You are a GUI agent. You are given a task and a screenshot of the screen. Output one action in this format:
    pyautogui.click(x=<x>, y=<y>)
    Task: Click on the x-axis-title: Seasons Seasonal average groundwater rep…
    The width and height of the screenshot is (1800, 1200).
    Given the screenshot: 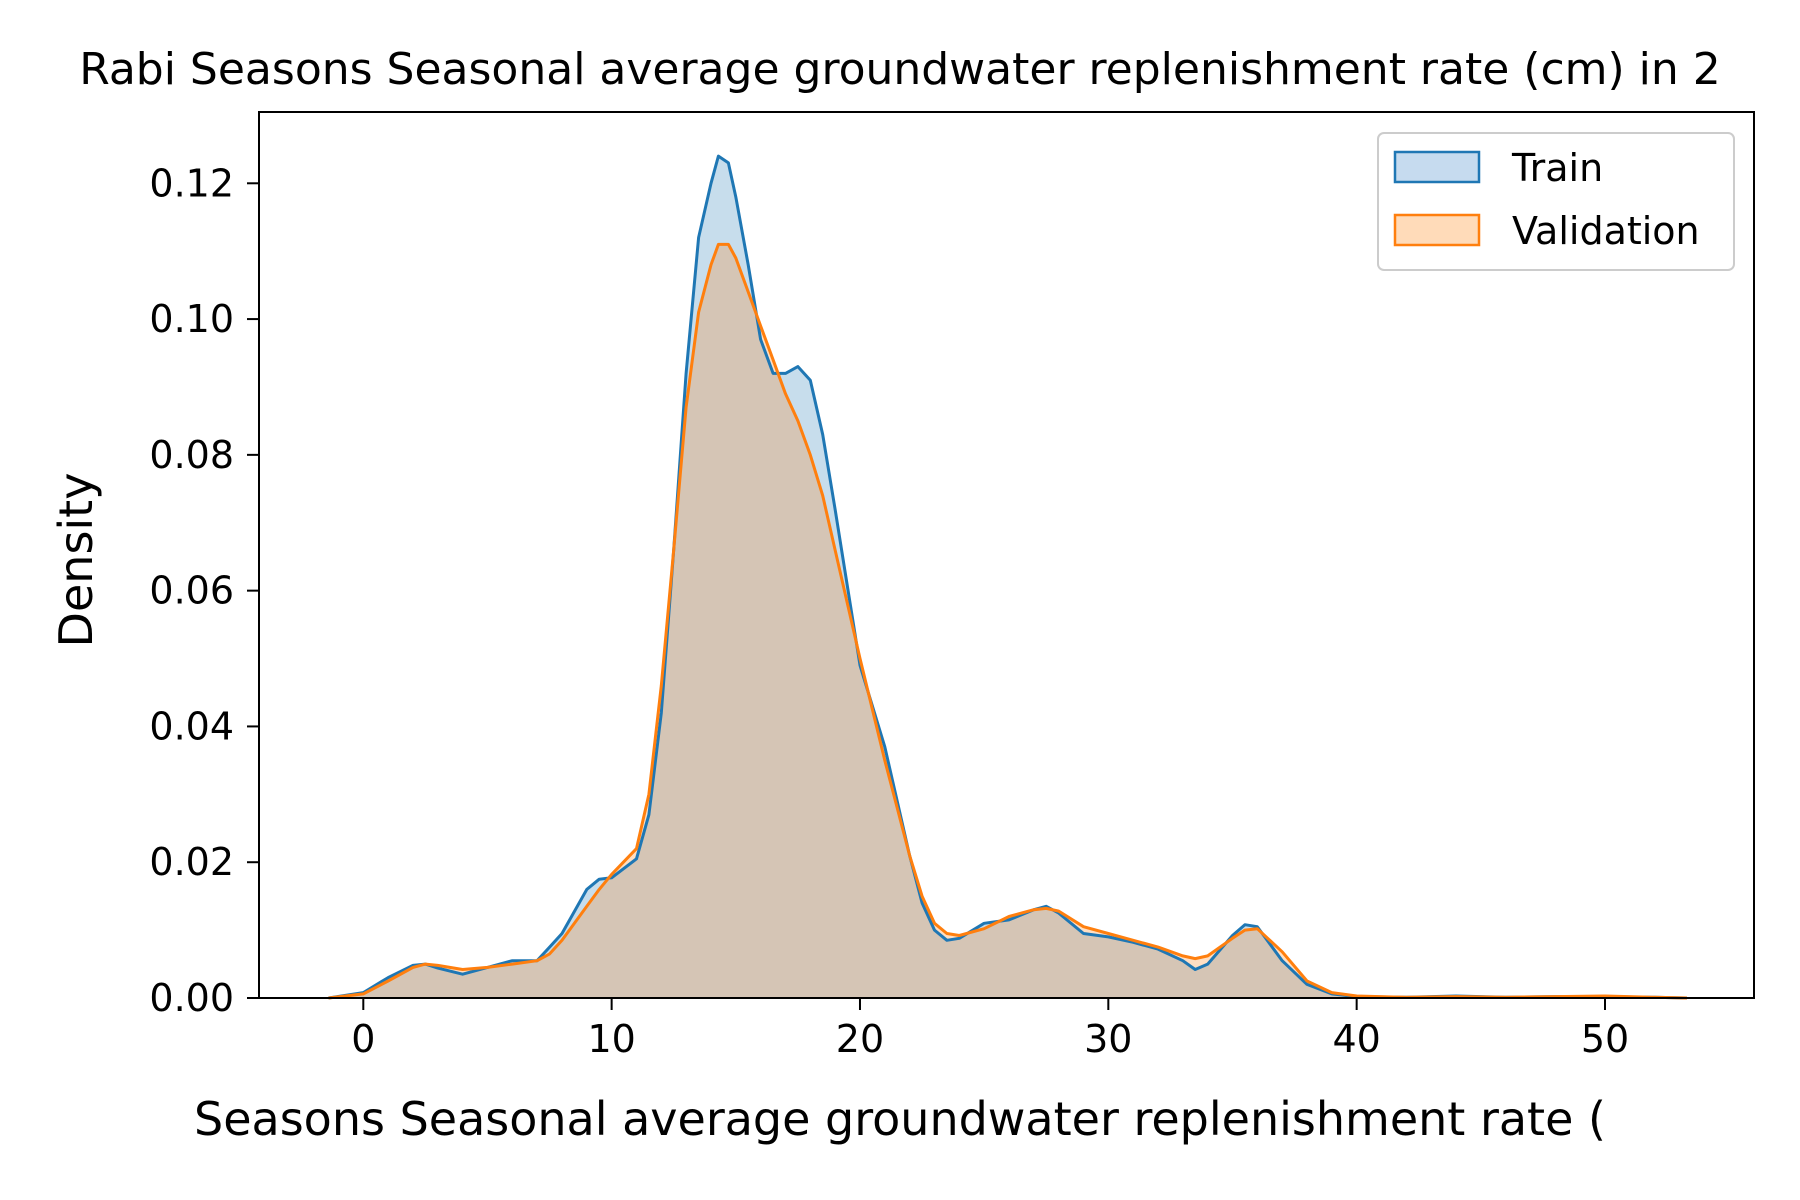 What is the action you would take?
    pyautogui.click(x=900, y=1119)
    